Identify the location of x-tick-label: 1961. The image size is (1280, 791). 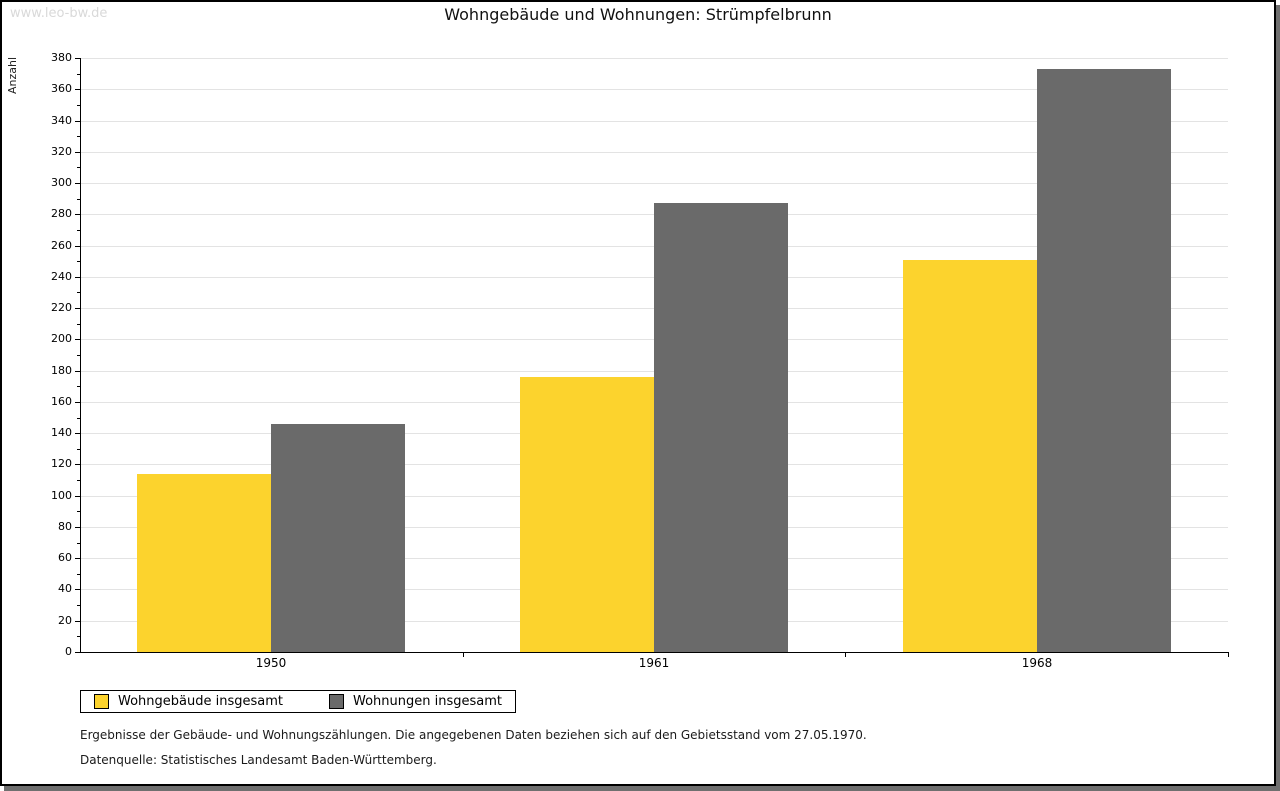
(654, 663).